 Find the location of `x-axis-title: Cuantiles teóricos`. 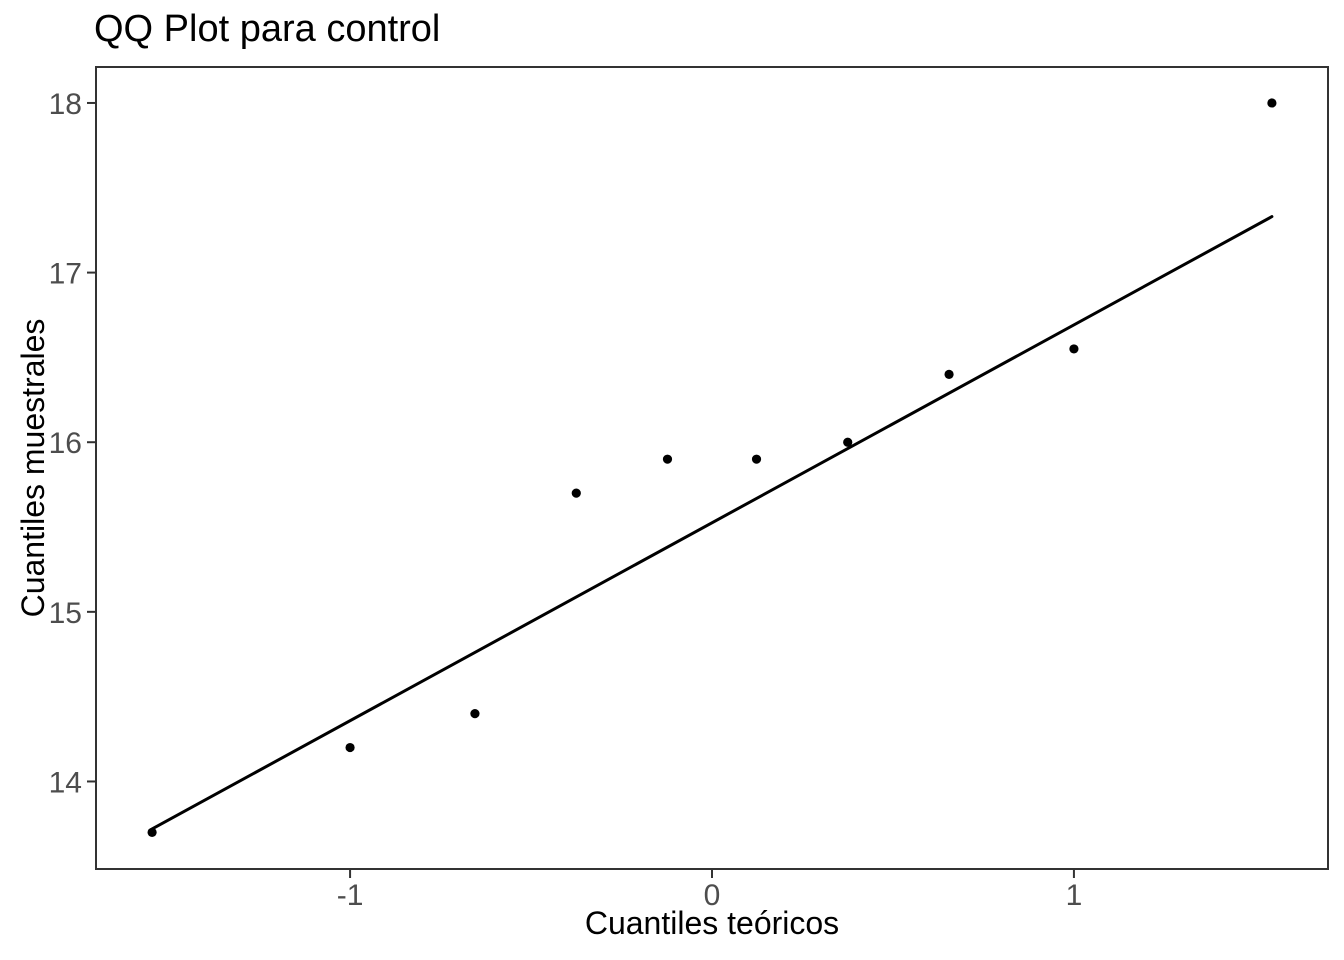

x-axis-title: Cuantiles teóricos is located at coordinates (712, 923).